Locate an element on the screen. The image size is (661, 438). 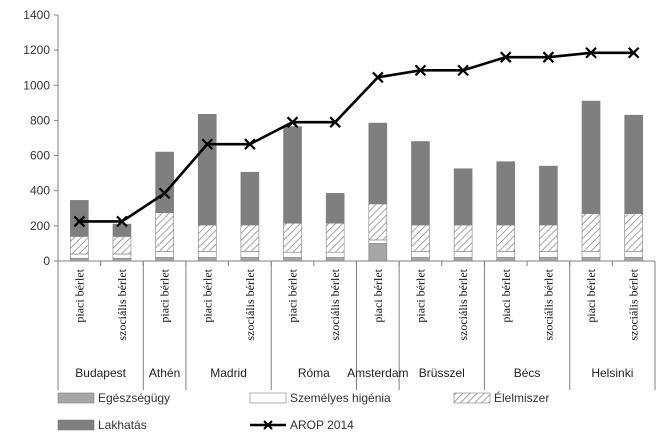
y-tick-label: 1000 is located at coordinates (36, 85).